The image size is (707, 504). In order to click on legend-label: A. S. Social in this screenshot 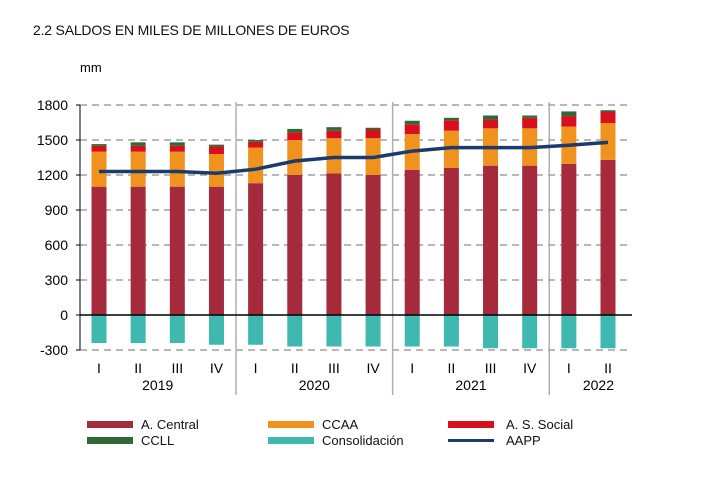, I will do `click(540, 424)`.